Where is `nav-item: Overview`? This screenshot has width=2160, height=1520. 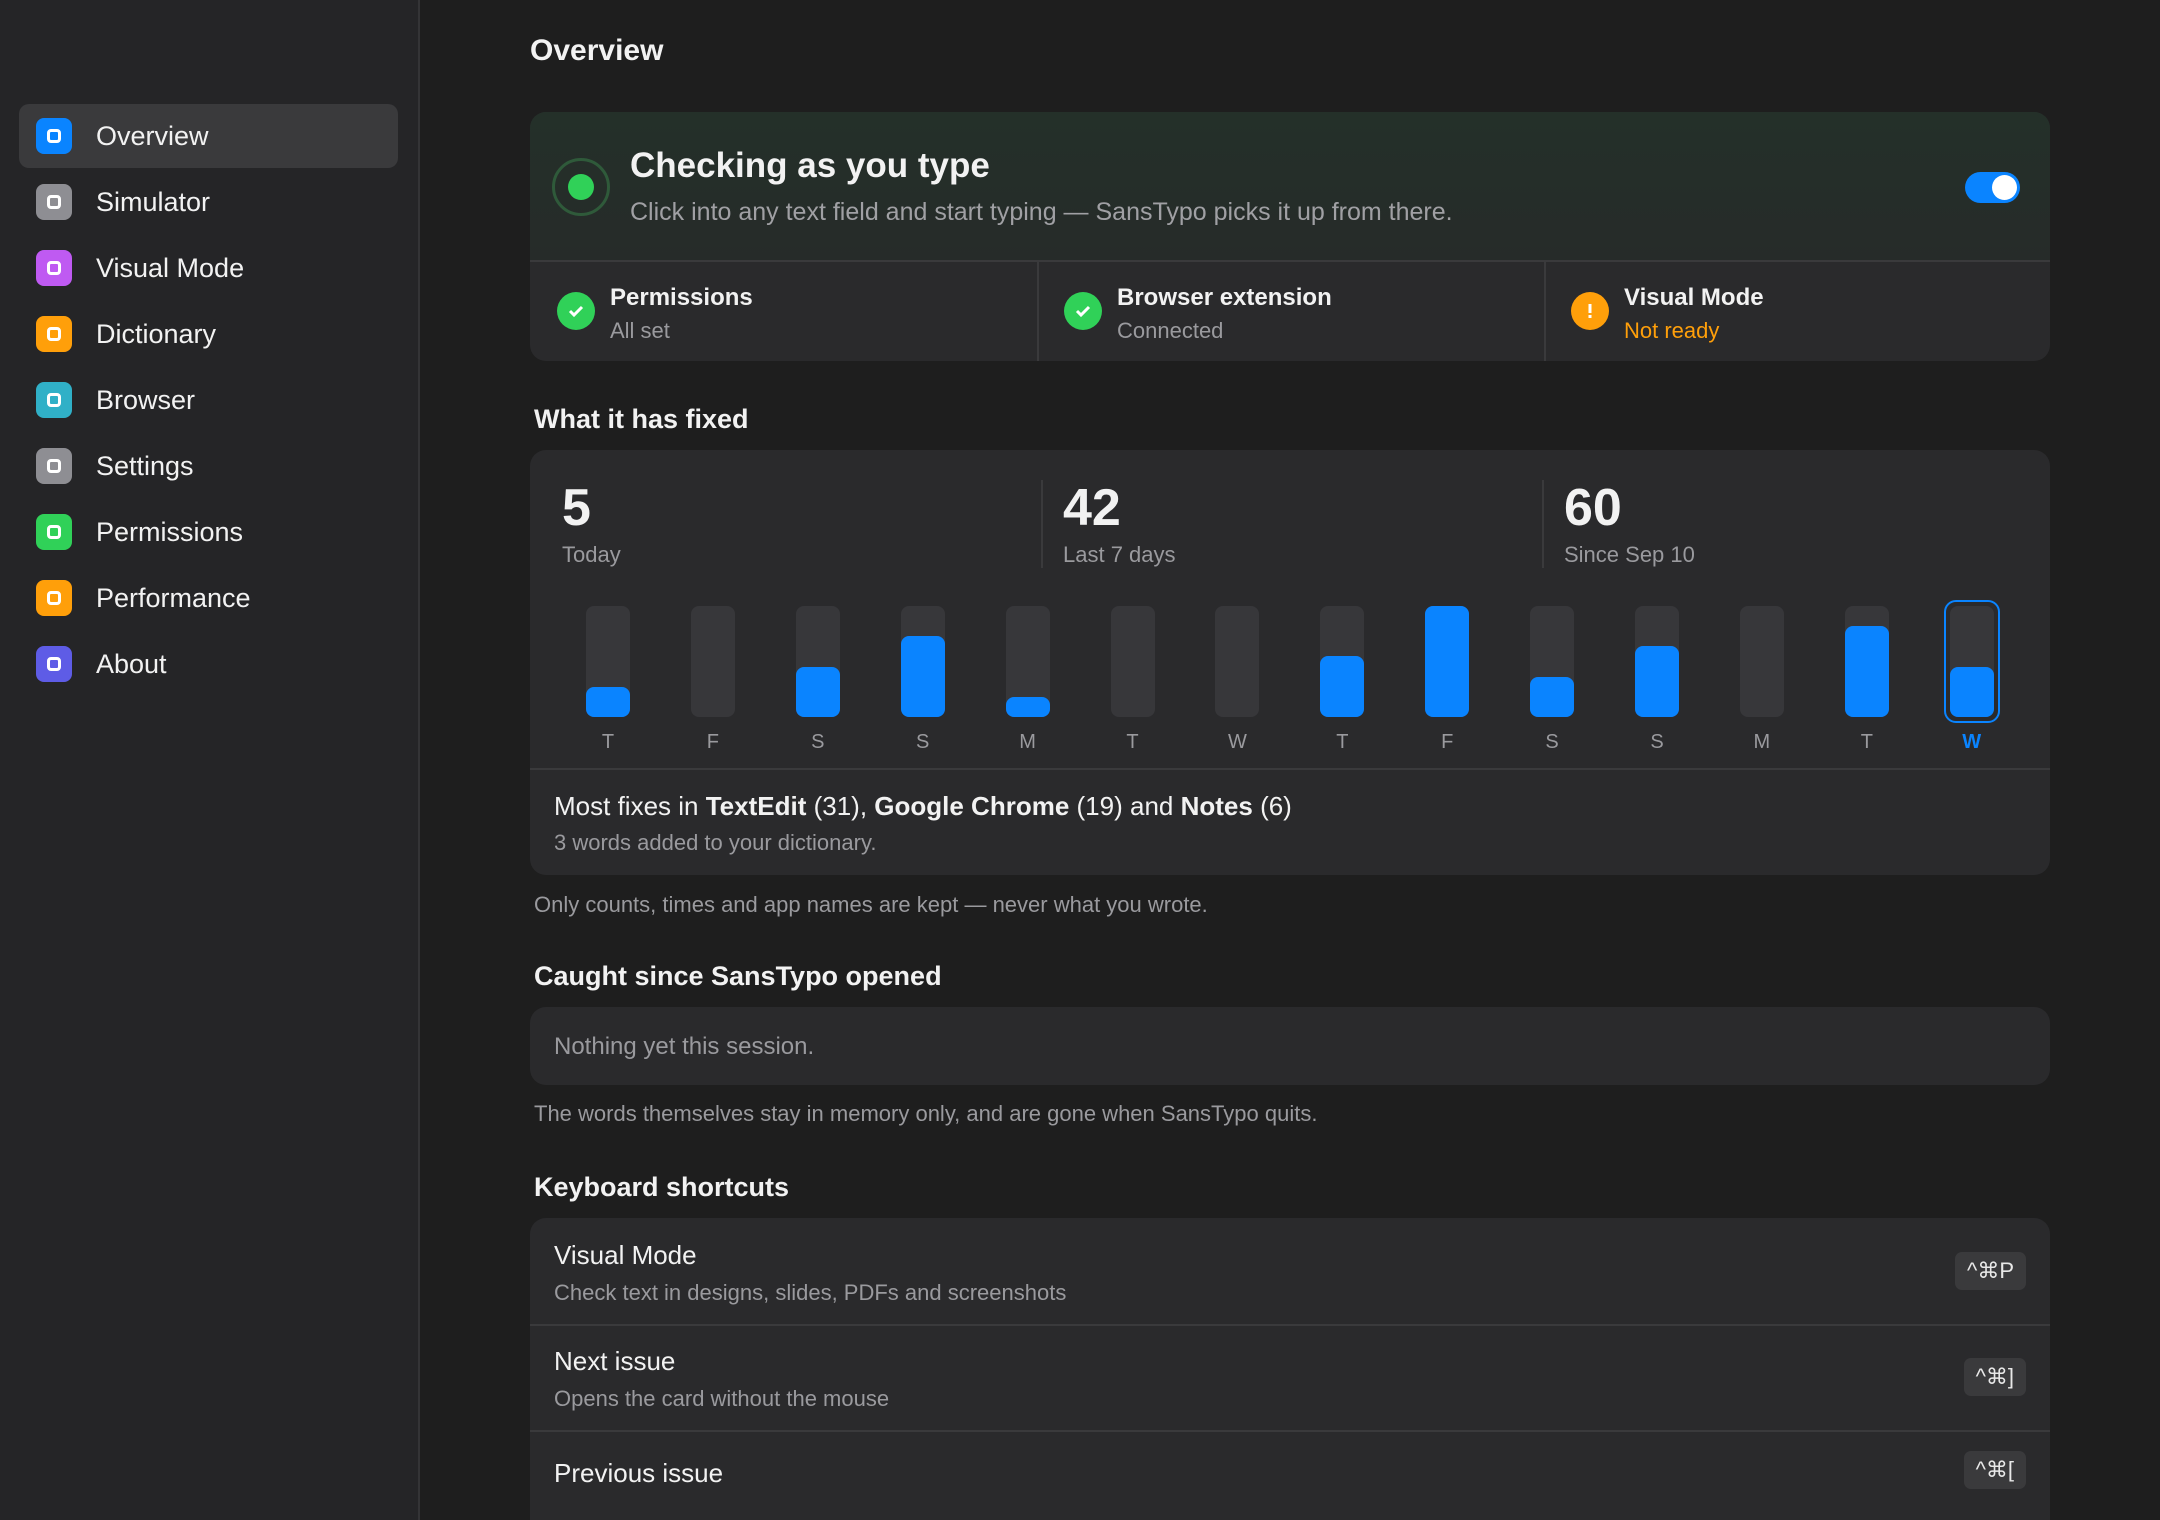
nav-item: Overview is located at coordinates (208, 136).